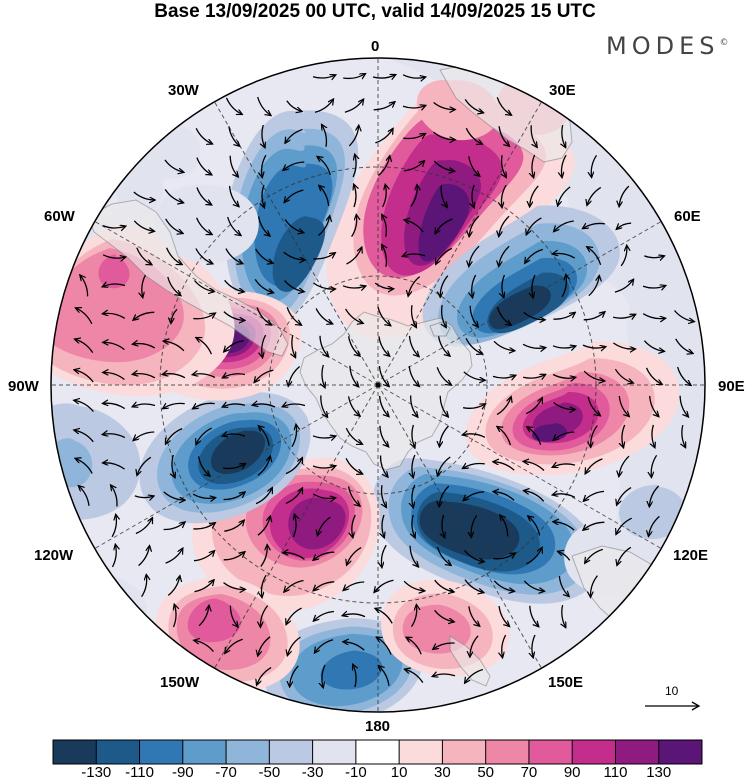  Describe the element at coordinates (23, 386) in the screenshot. I see `lon-label-90w: 90W` at that location.